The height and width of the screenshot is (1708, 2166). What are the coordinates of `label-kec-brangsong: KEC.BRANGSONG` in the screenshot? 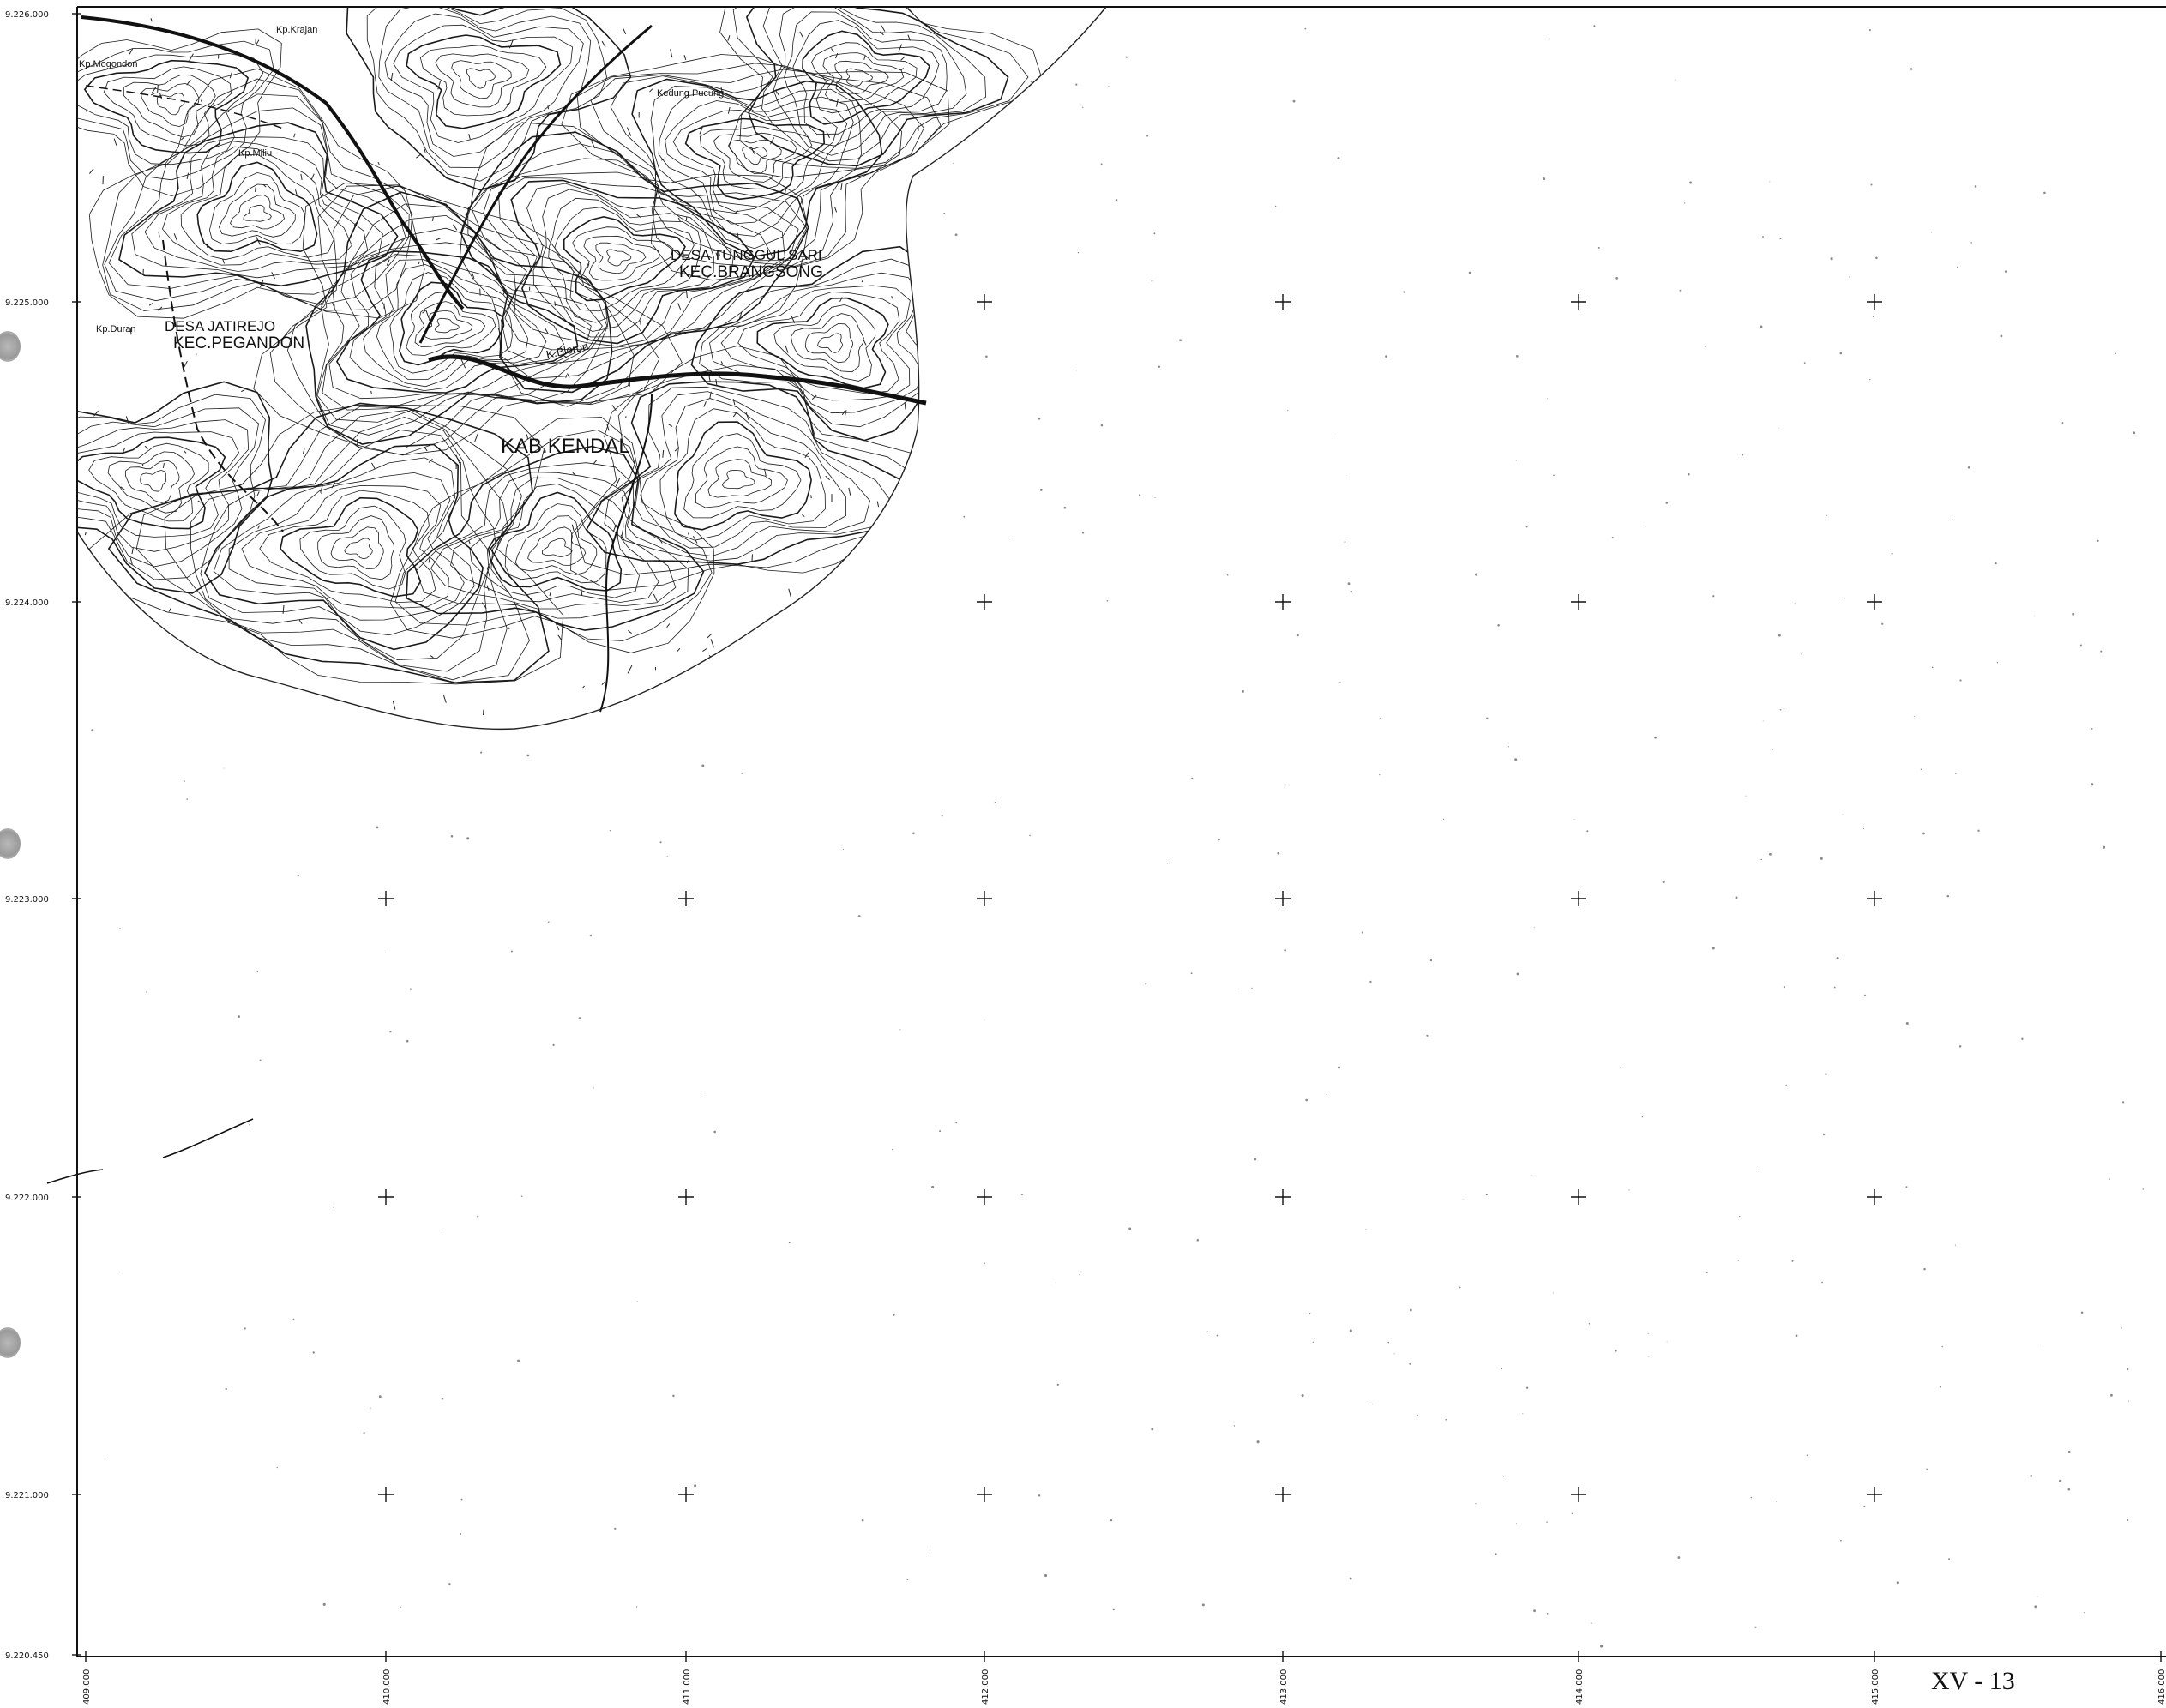 It's located at (751, 272).